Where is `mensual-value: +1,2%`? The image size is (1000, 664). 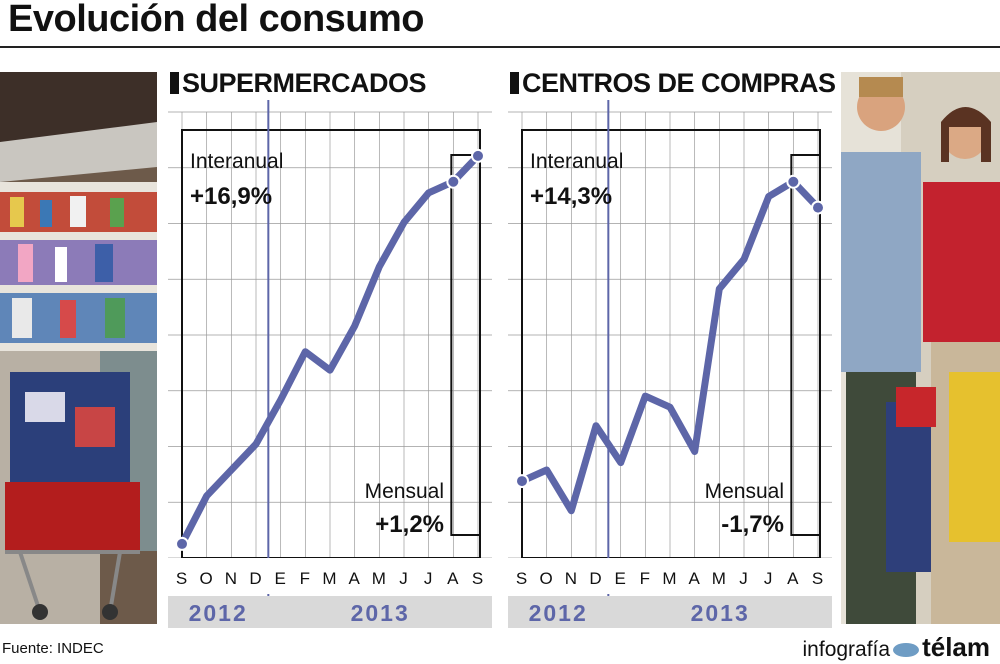 mensual-value: +1,2% is located at coordinates (409, 524).